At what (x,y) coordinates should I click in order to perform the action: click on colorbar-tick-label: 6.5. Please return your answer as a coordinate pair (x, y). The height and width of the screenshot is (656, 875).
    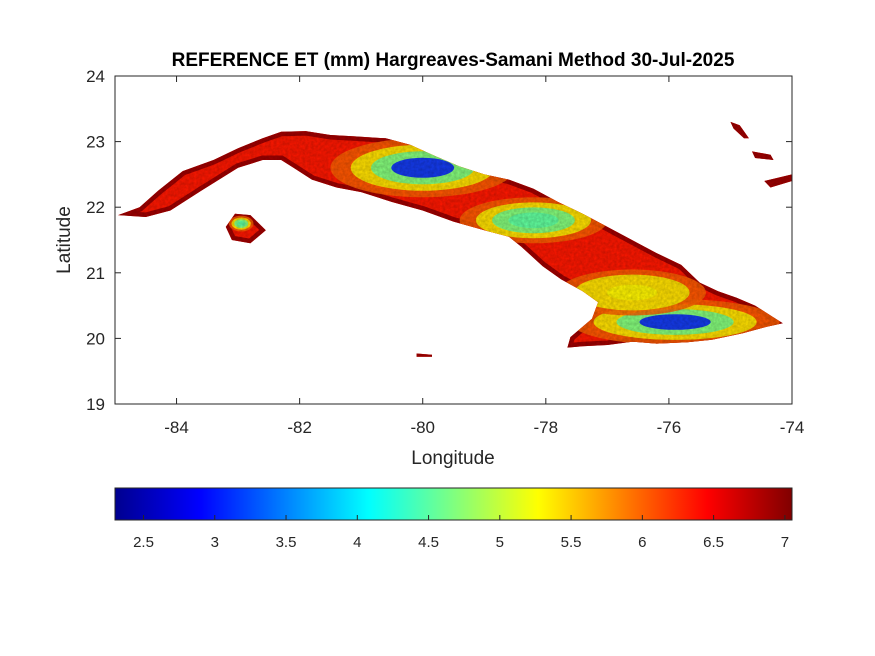
    Looking at the image, I should click on (713, 542).